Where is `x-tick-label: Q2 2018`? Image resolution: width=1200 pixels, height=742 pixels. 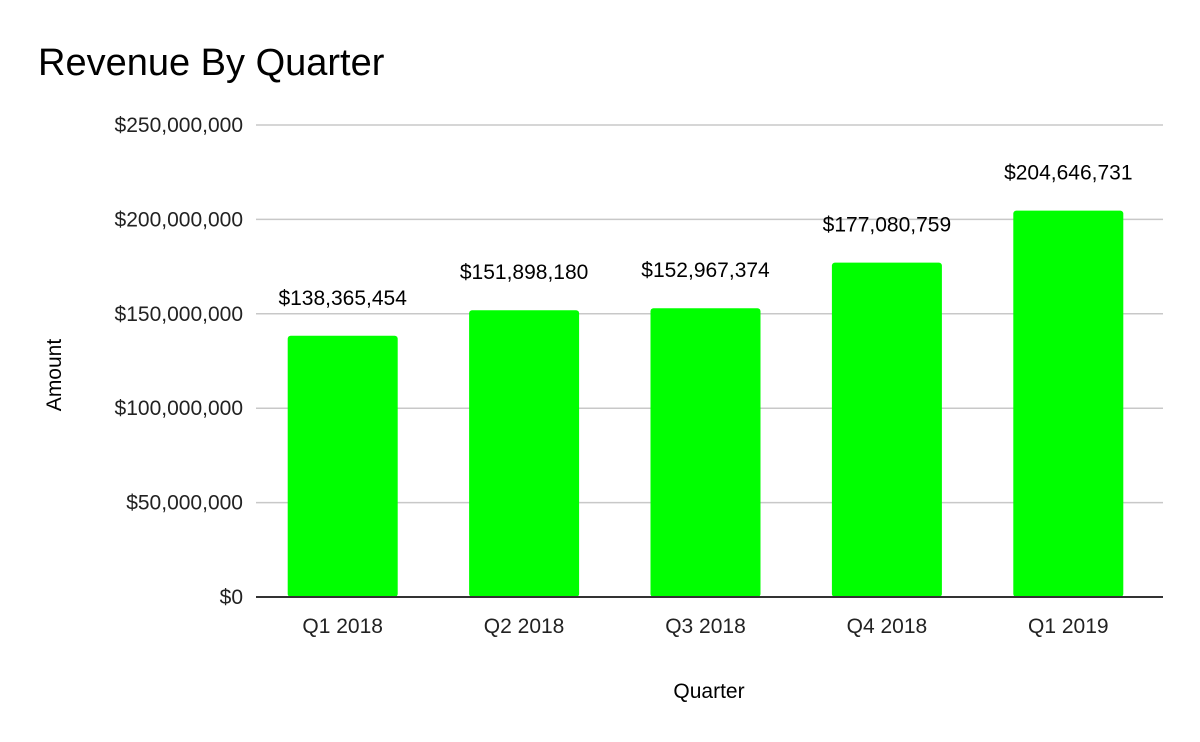
x-tick-label: Q2 2018 is located at coordinates (524, 626).